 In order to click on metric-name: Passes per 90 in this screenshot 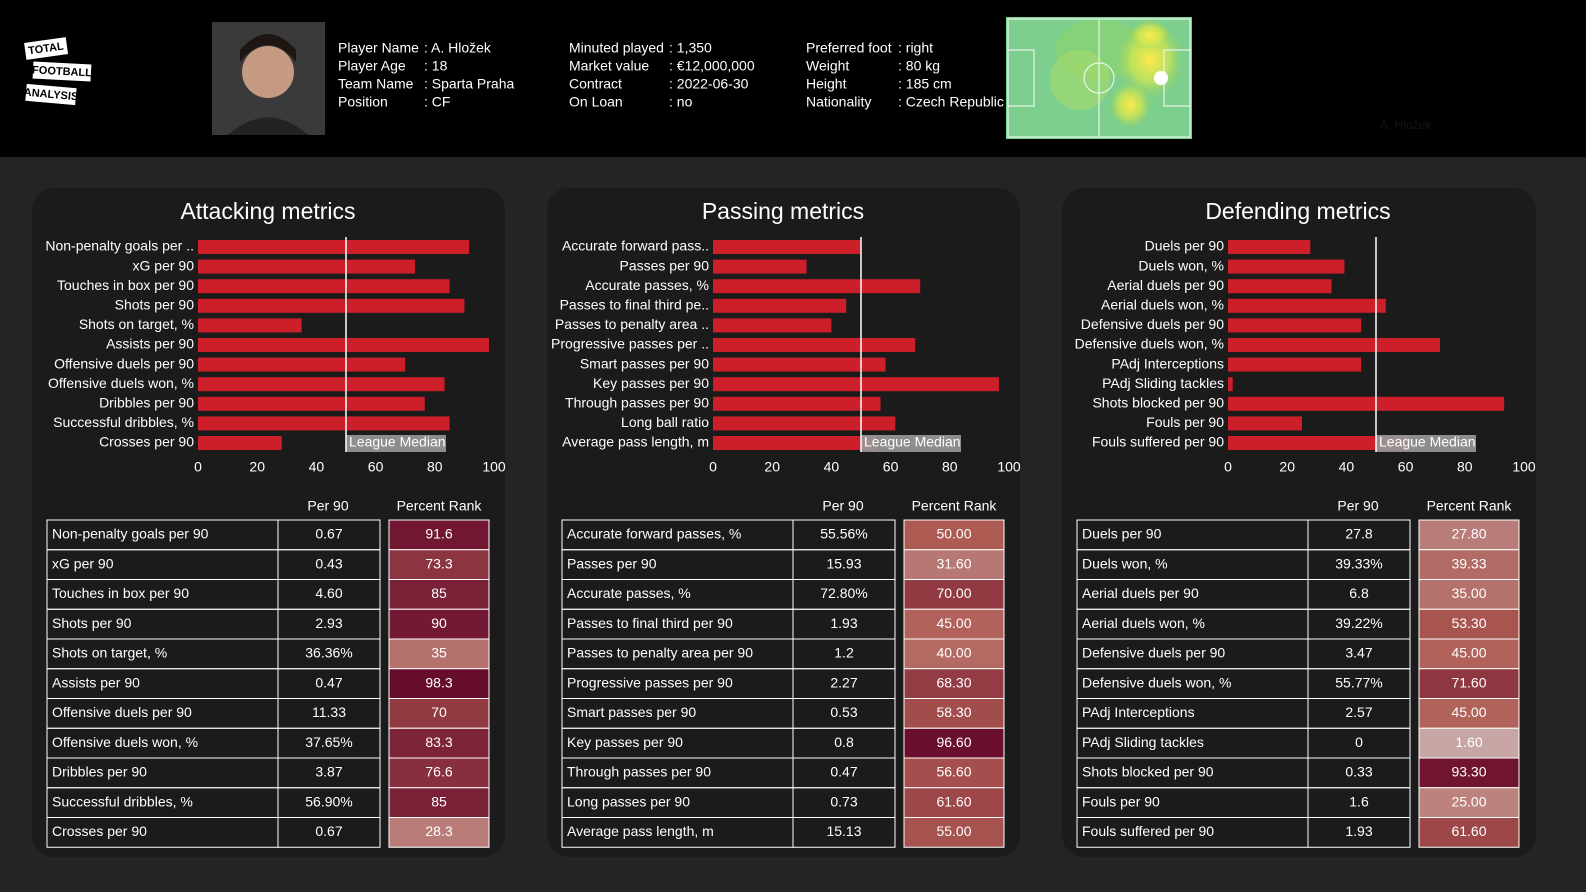, I will do `click(612, 563)`.